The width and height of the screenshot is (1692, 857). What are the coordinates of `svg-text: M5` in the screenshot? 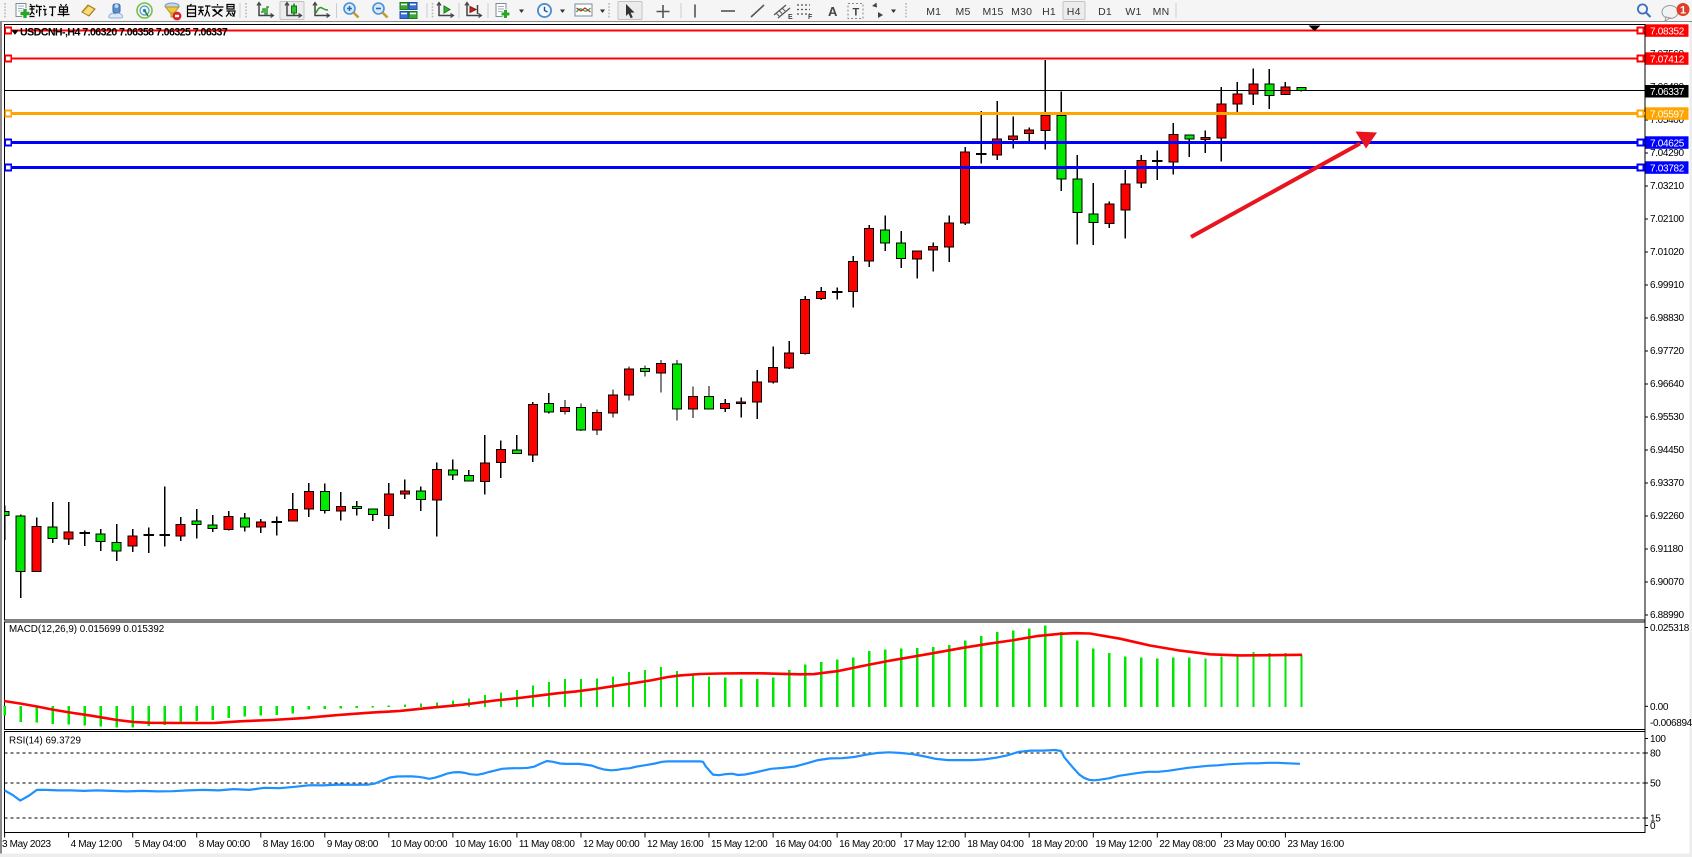 It's located at (963, 12).